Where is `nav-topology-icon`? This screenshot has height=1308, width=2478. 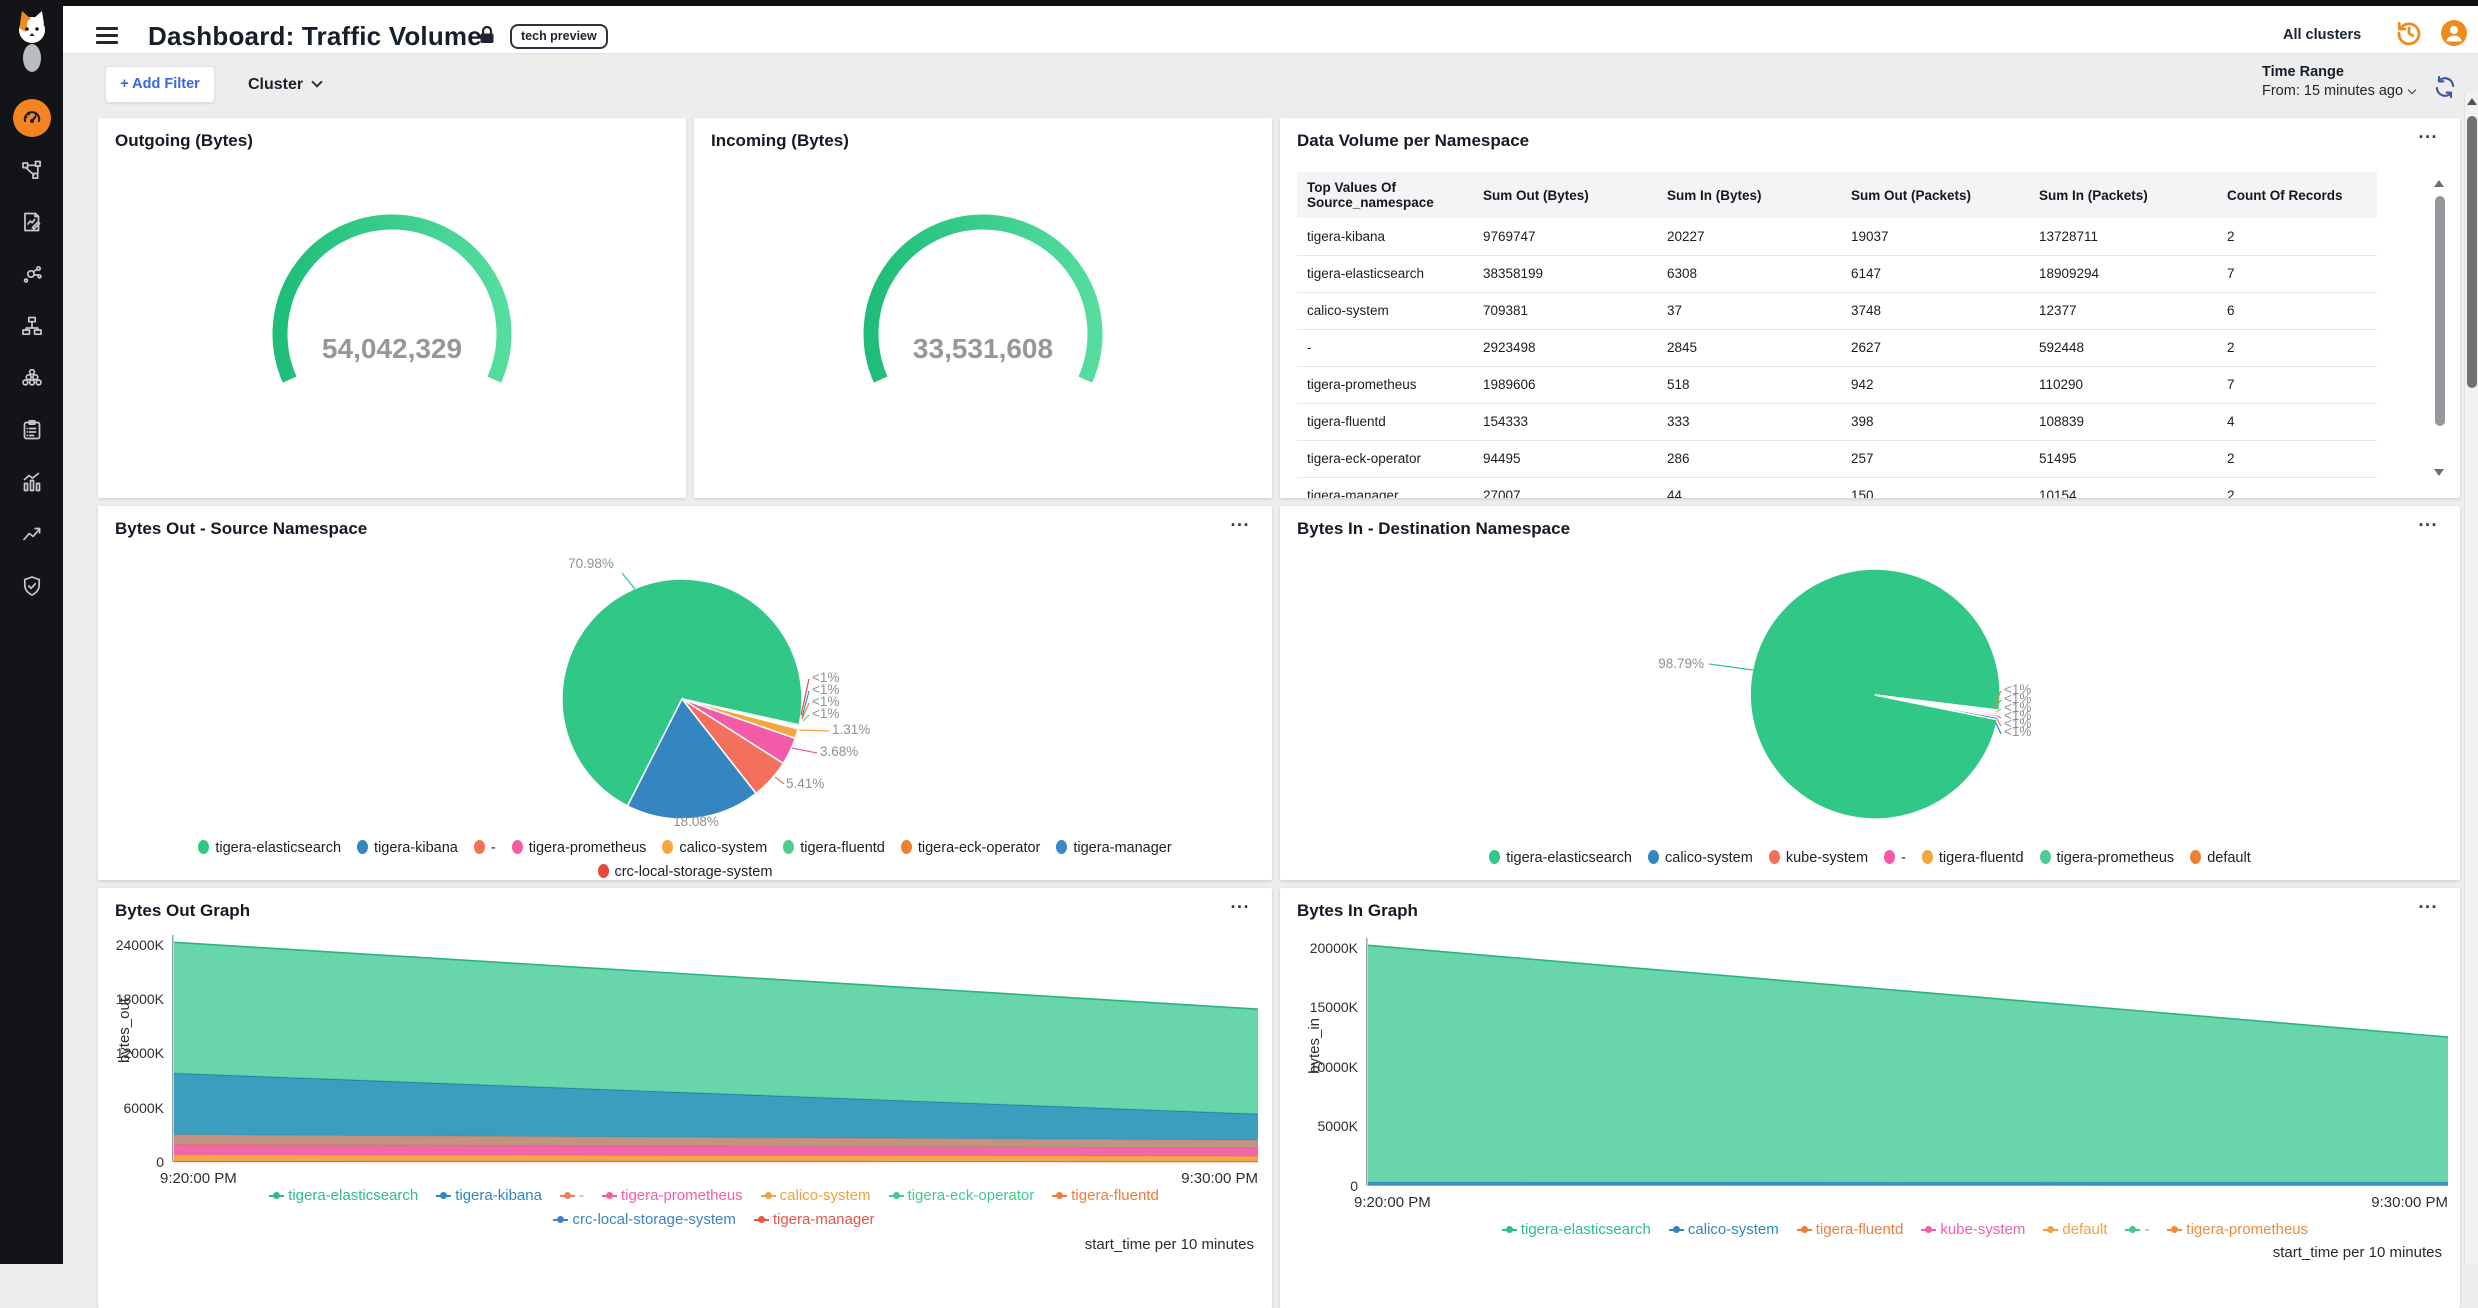
nav-topology-icon is located at coordinates (31, 326).